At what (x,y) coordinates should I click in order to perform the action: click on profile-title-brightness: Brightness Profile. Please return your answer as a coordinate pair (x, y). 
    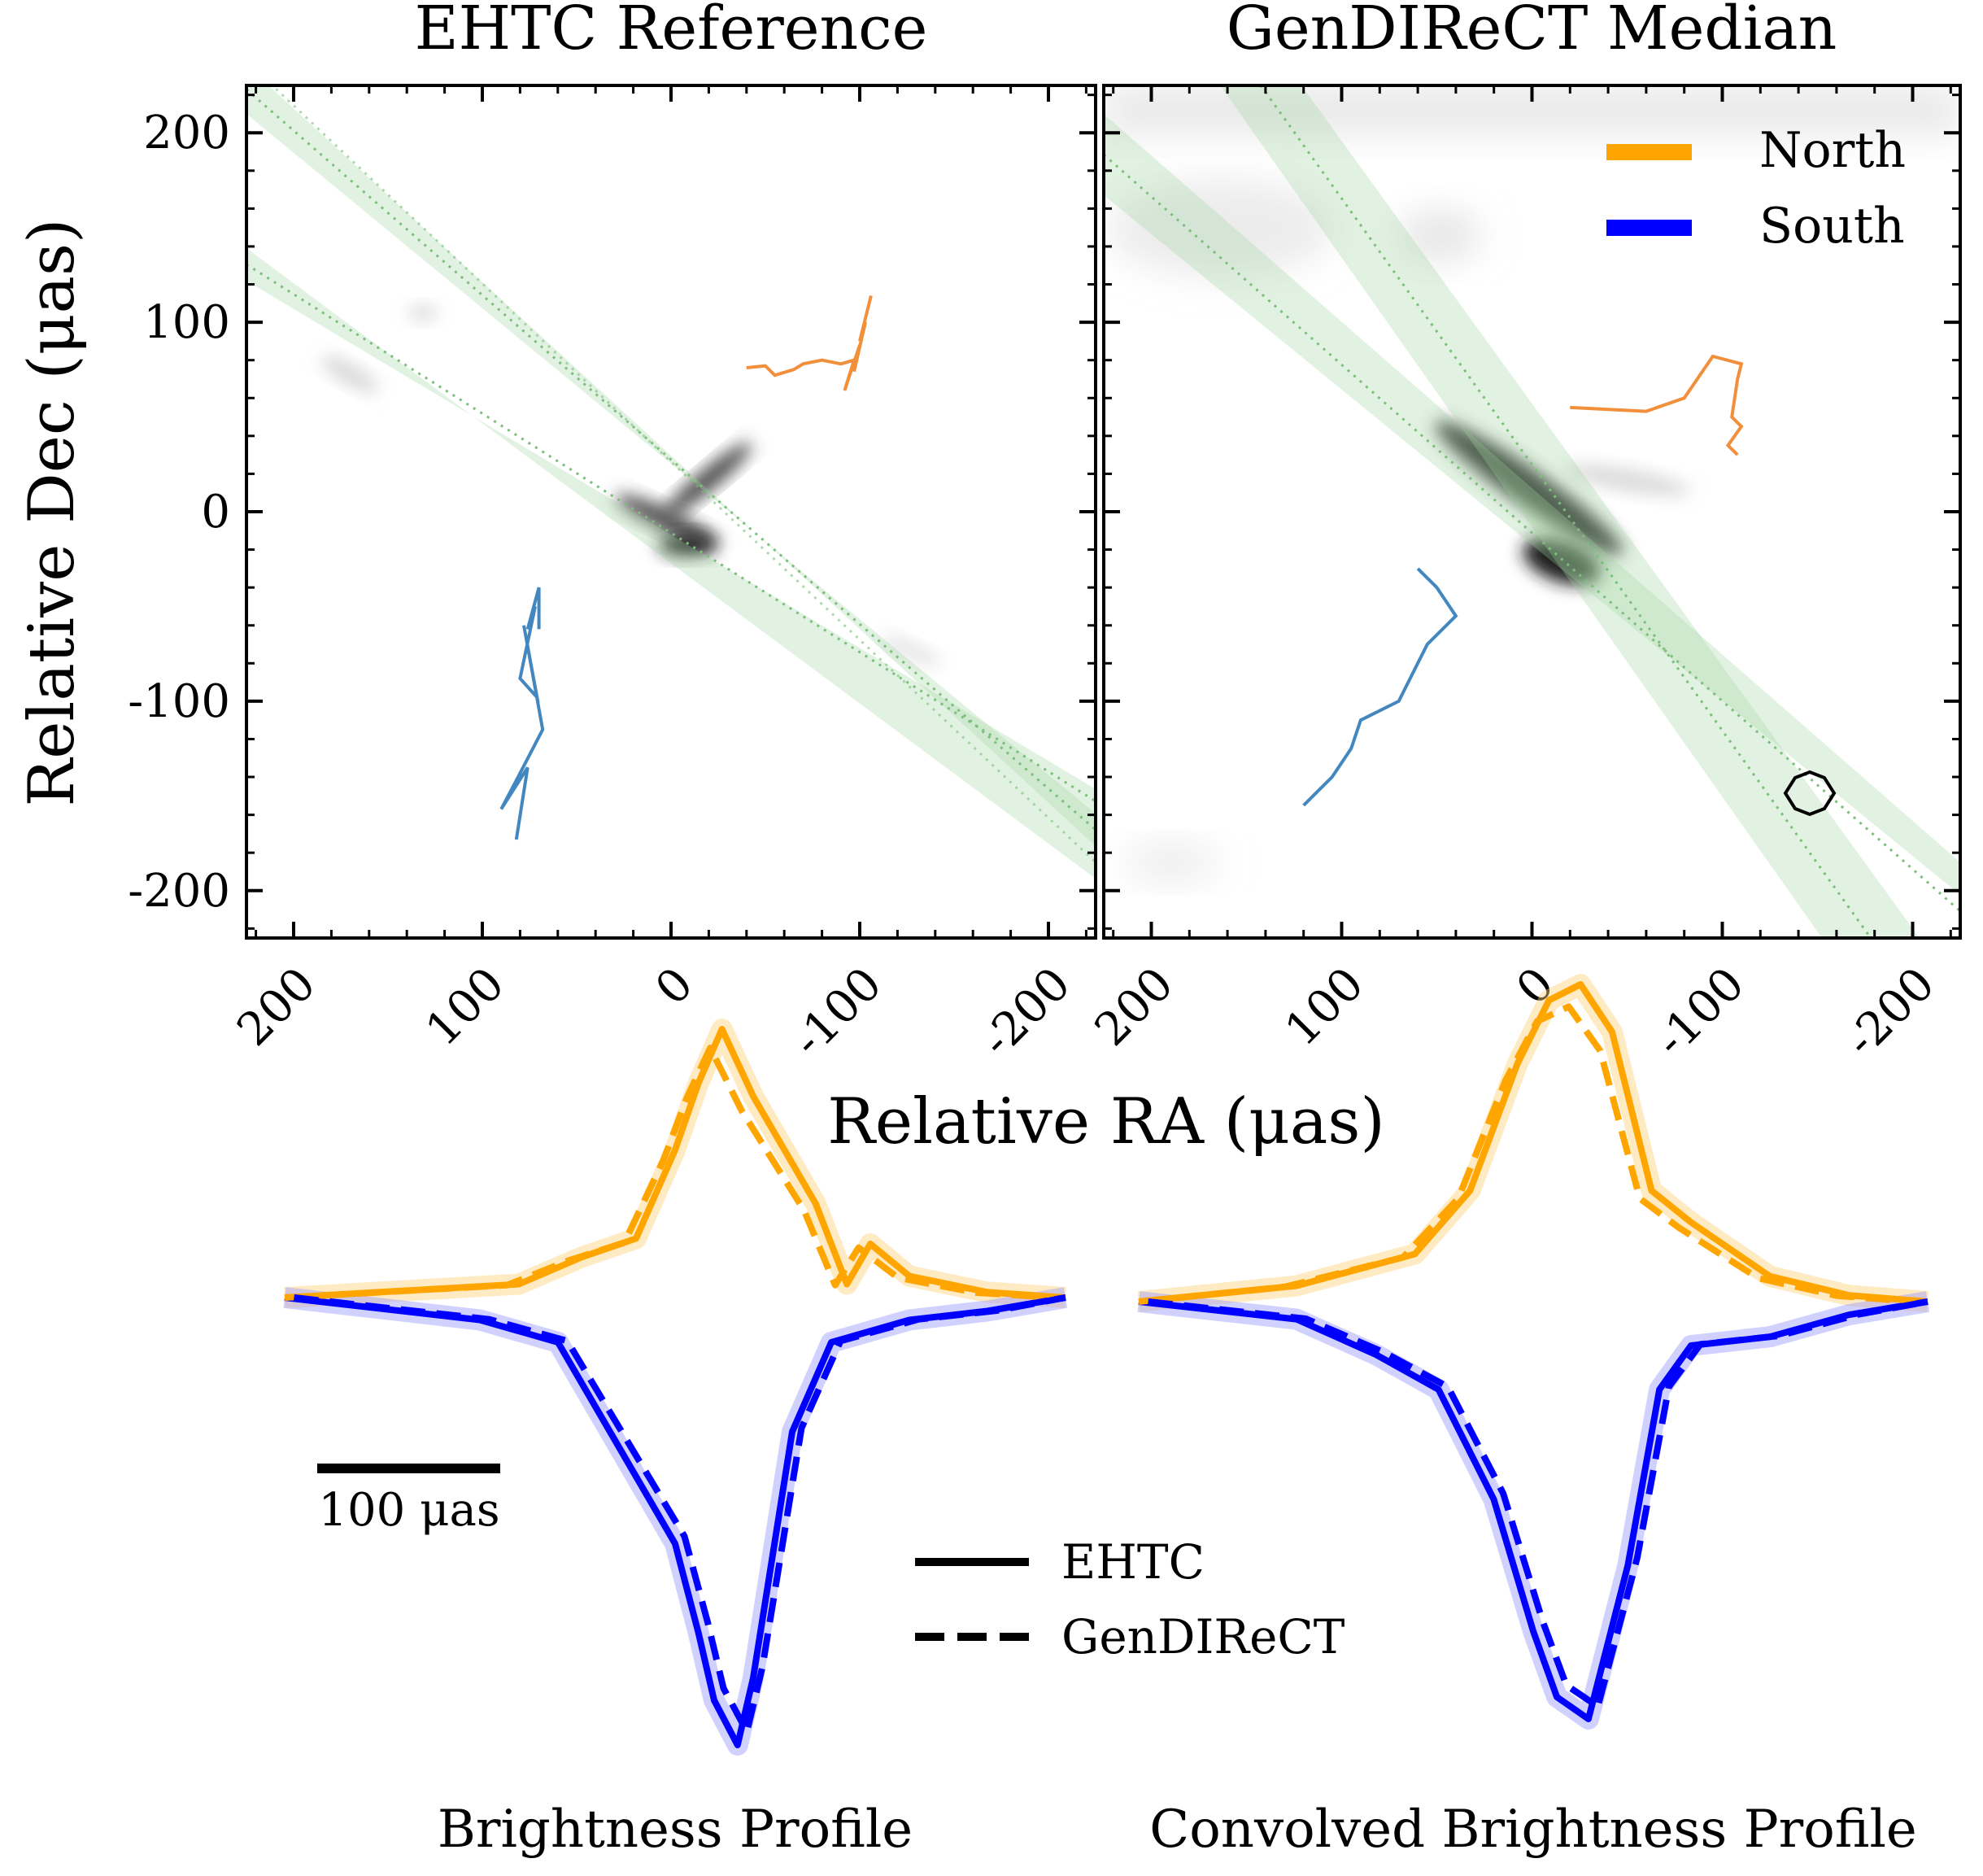
    Looking at the image, I should click on (675, 1830).